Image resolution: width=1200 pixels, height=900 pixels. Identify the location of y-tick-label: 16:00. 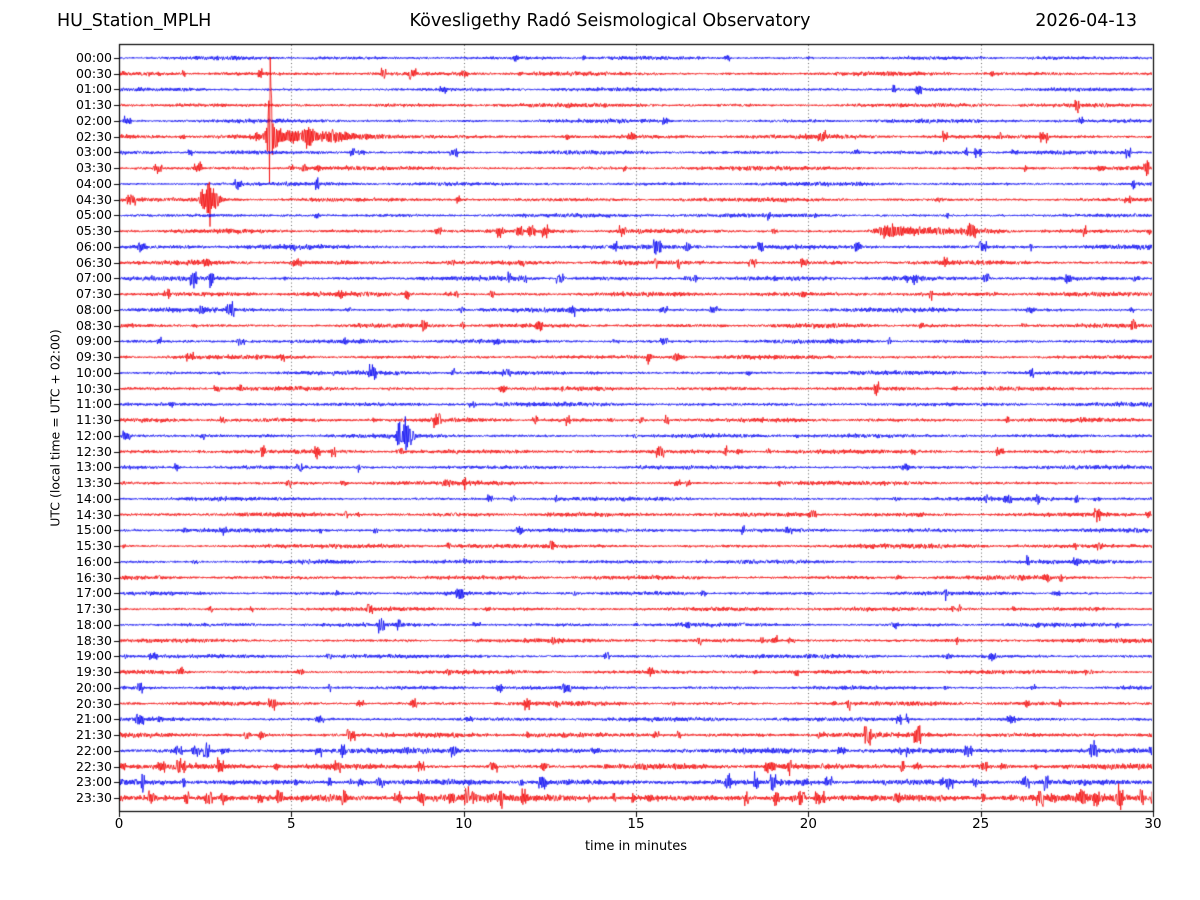
(93, 561).